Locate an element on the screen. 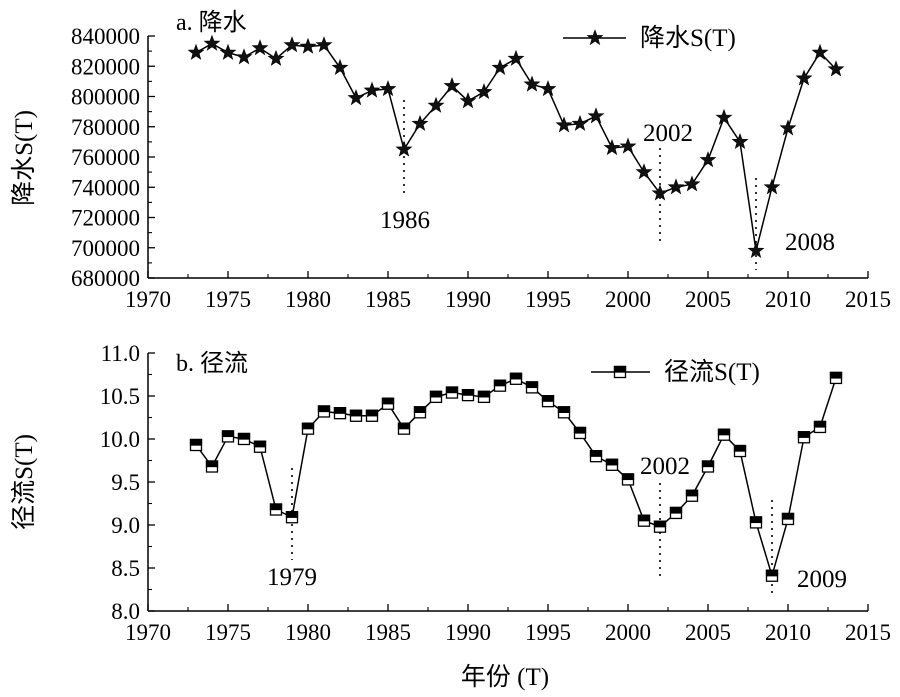 This screenshot has width=900, height=697. y-tick-label: 820000 is located at coordinates (105, 66).